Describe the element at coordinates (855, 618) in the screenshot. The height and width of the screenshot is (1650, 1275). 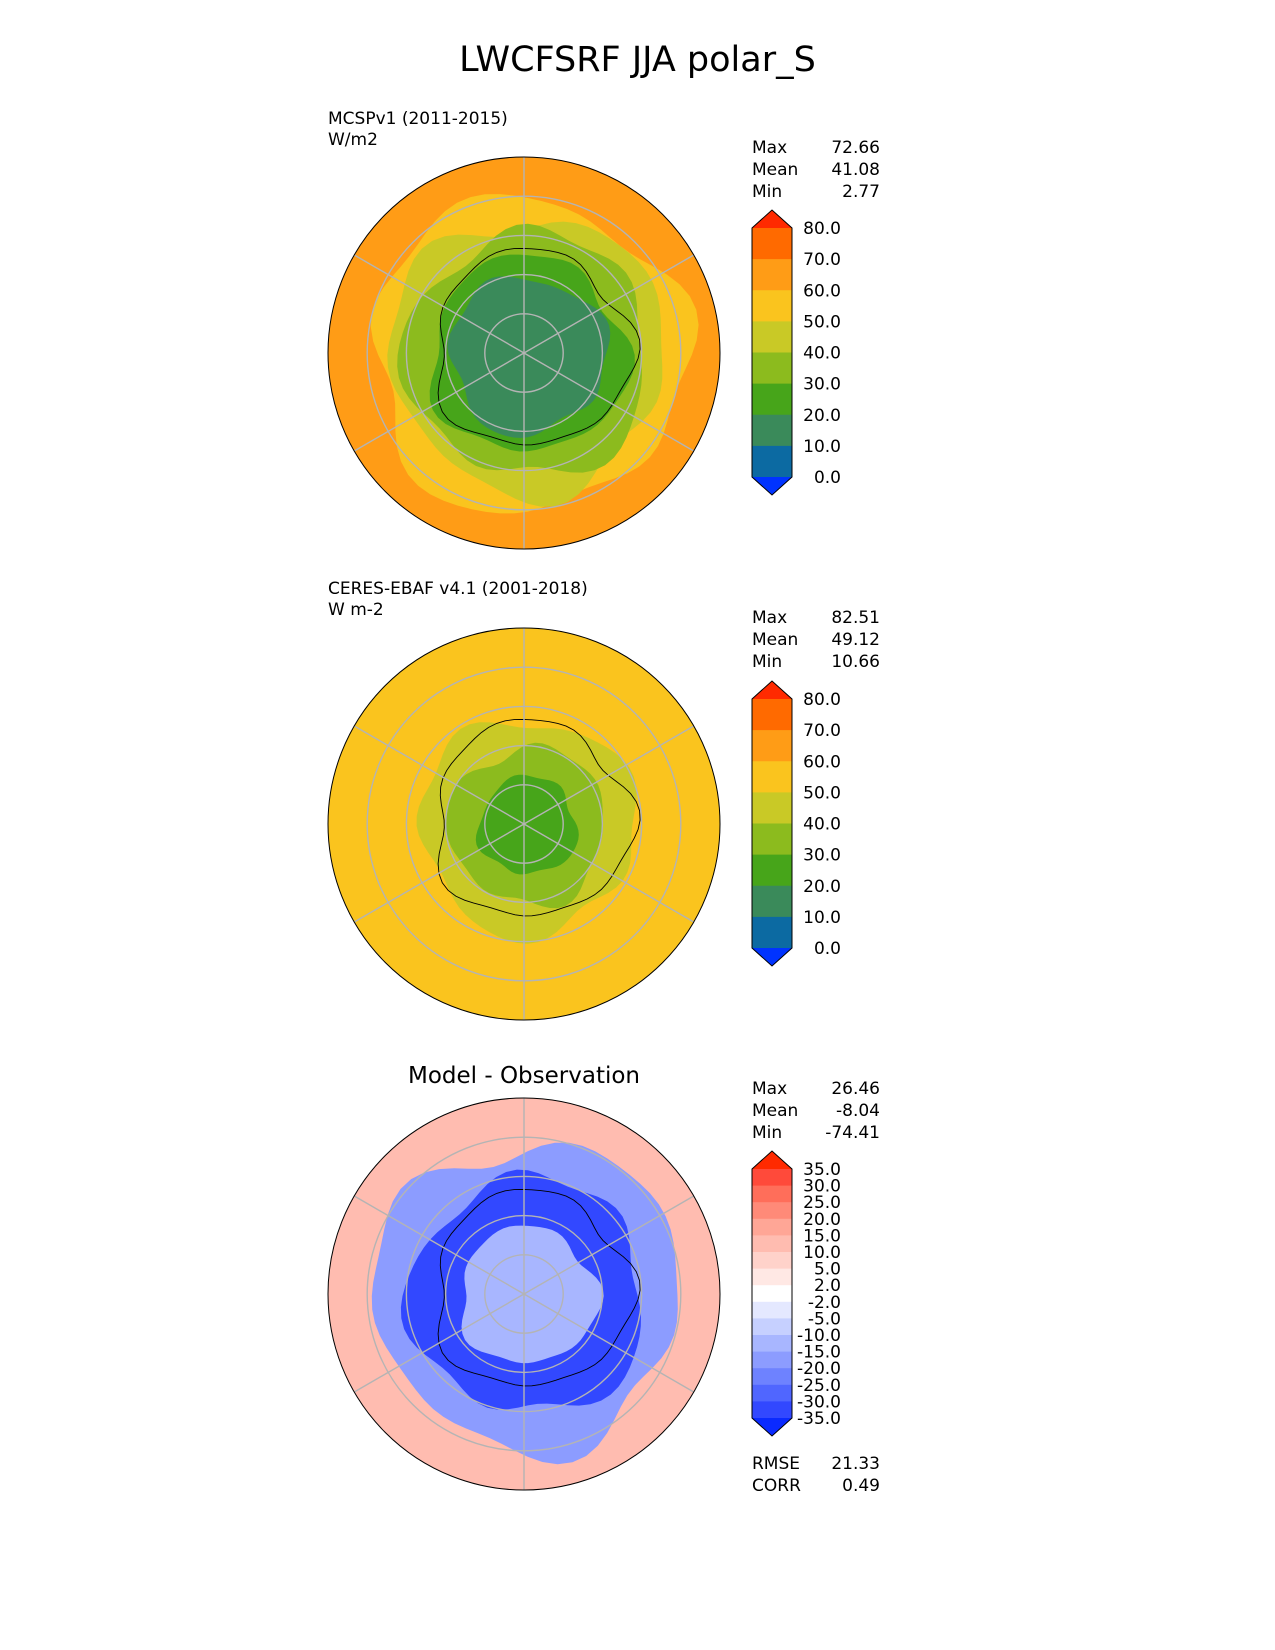
I see `stat-value: 82.51` at that location.